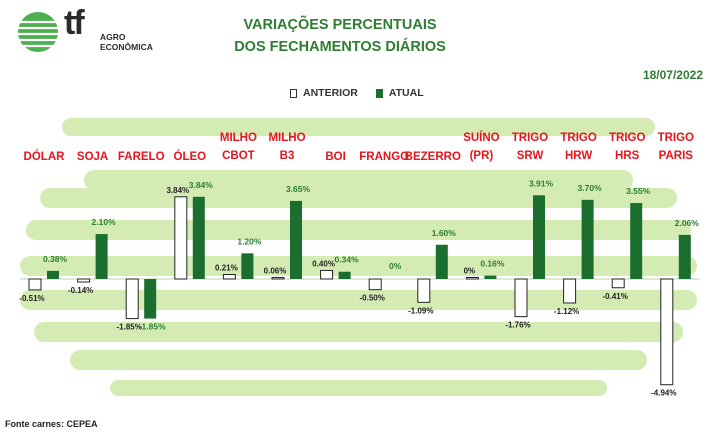  What do you see at coordinates (566, 311) in the screenshot?
I see `data-label-previous: -1.12%` at bounding box center [566, 311].